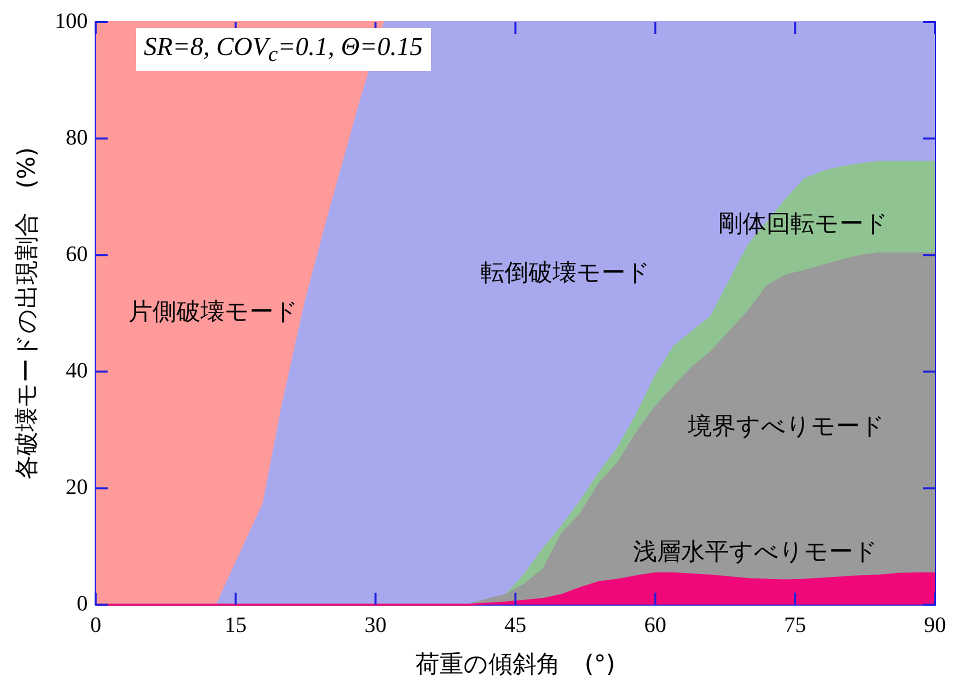 The image size is (975, 688). Describe the element at coordinates (77, 369) in the screenshot. I see `y-tick-label: 40` at that location.